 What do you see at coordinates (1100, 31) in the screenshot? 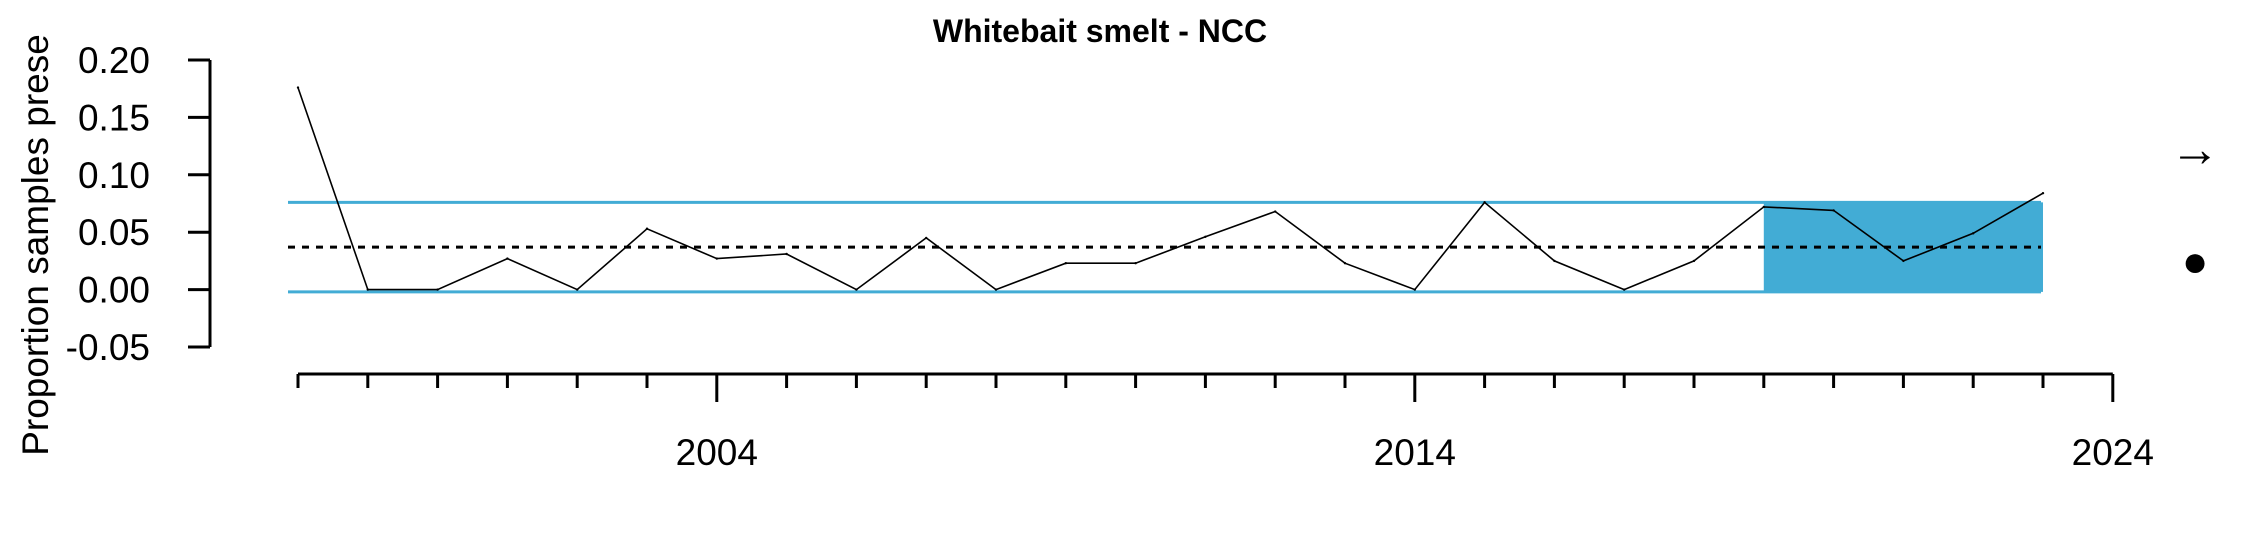
I see `chart-title: Whitebait smelt - NCC` at bounding box center [1100, 31].